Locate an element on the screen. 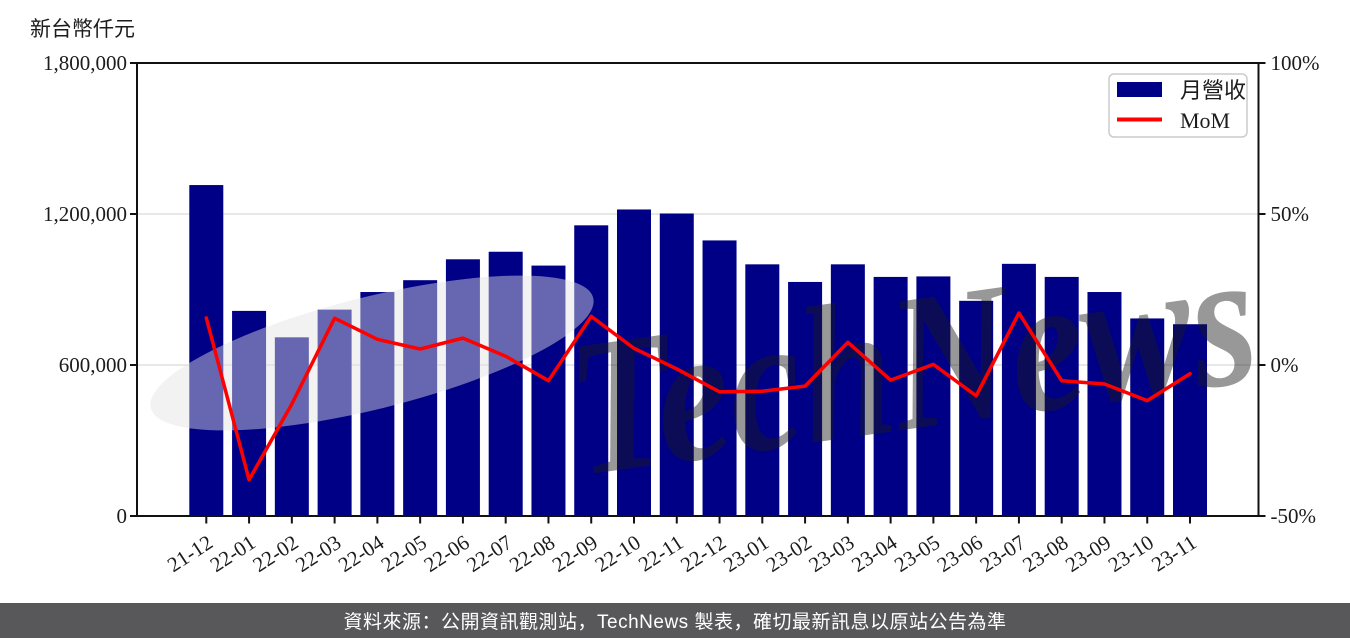 The width and height of the screenshot is (1350, 638). left-axis-tick-label: 1,800,000 is located at coordinates (85, 63).